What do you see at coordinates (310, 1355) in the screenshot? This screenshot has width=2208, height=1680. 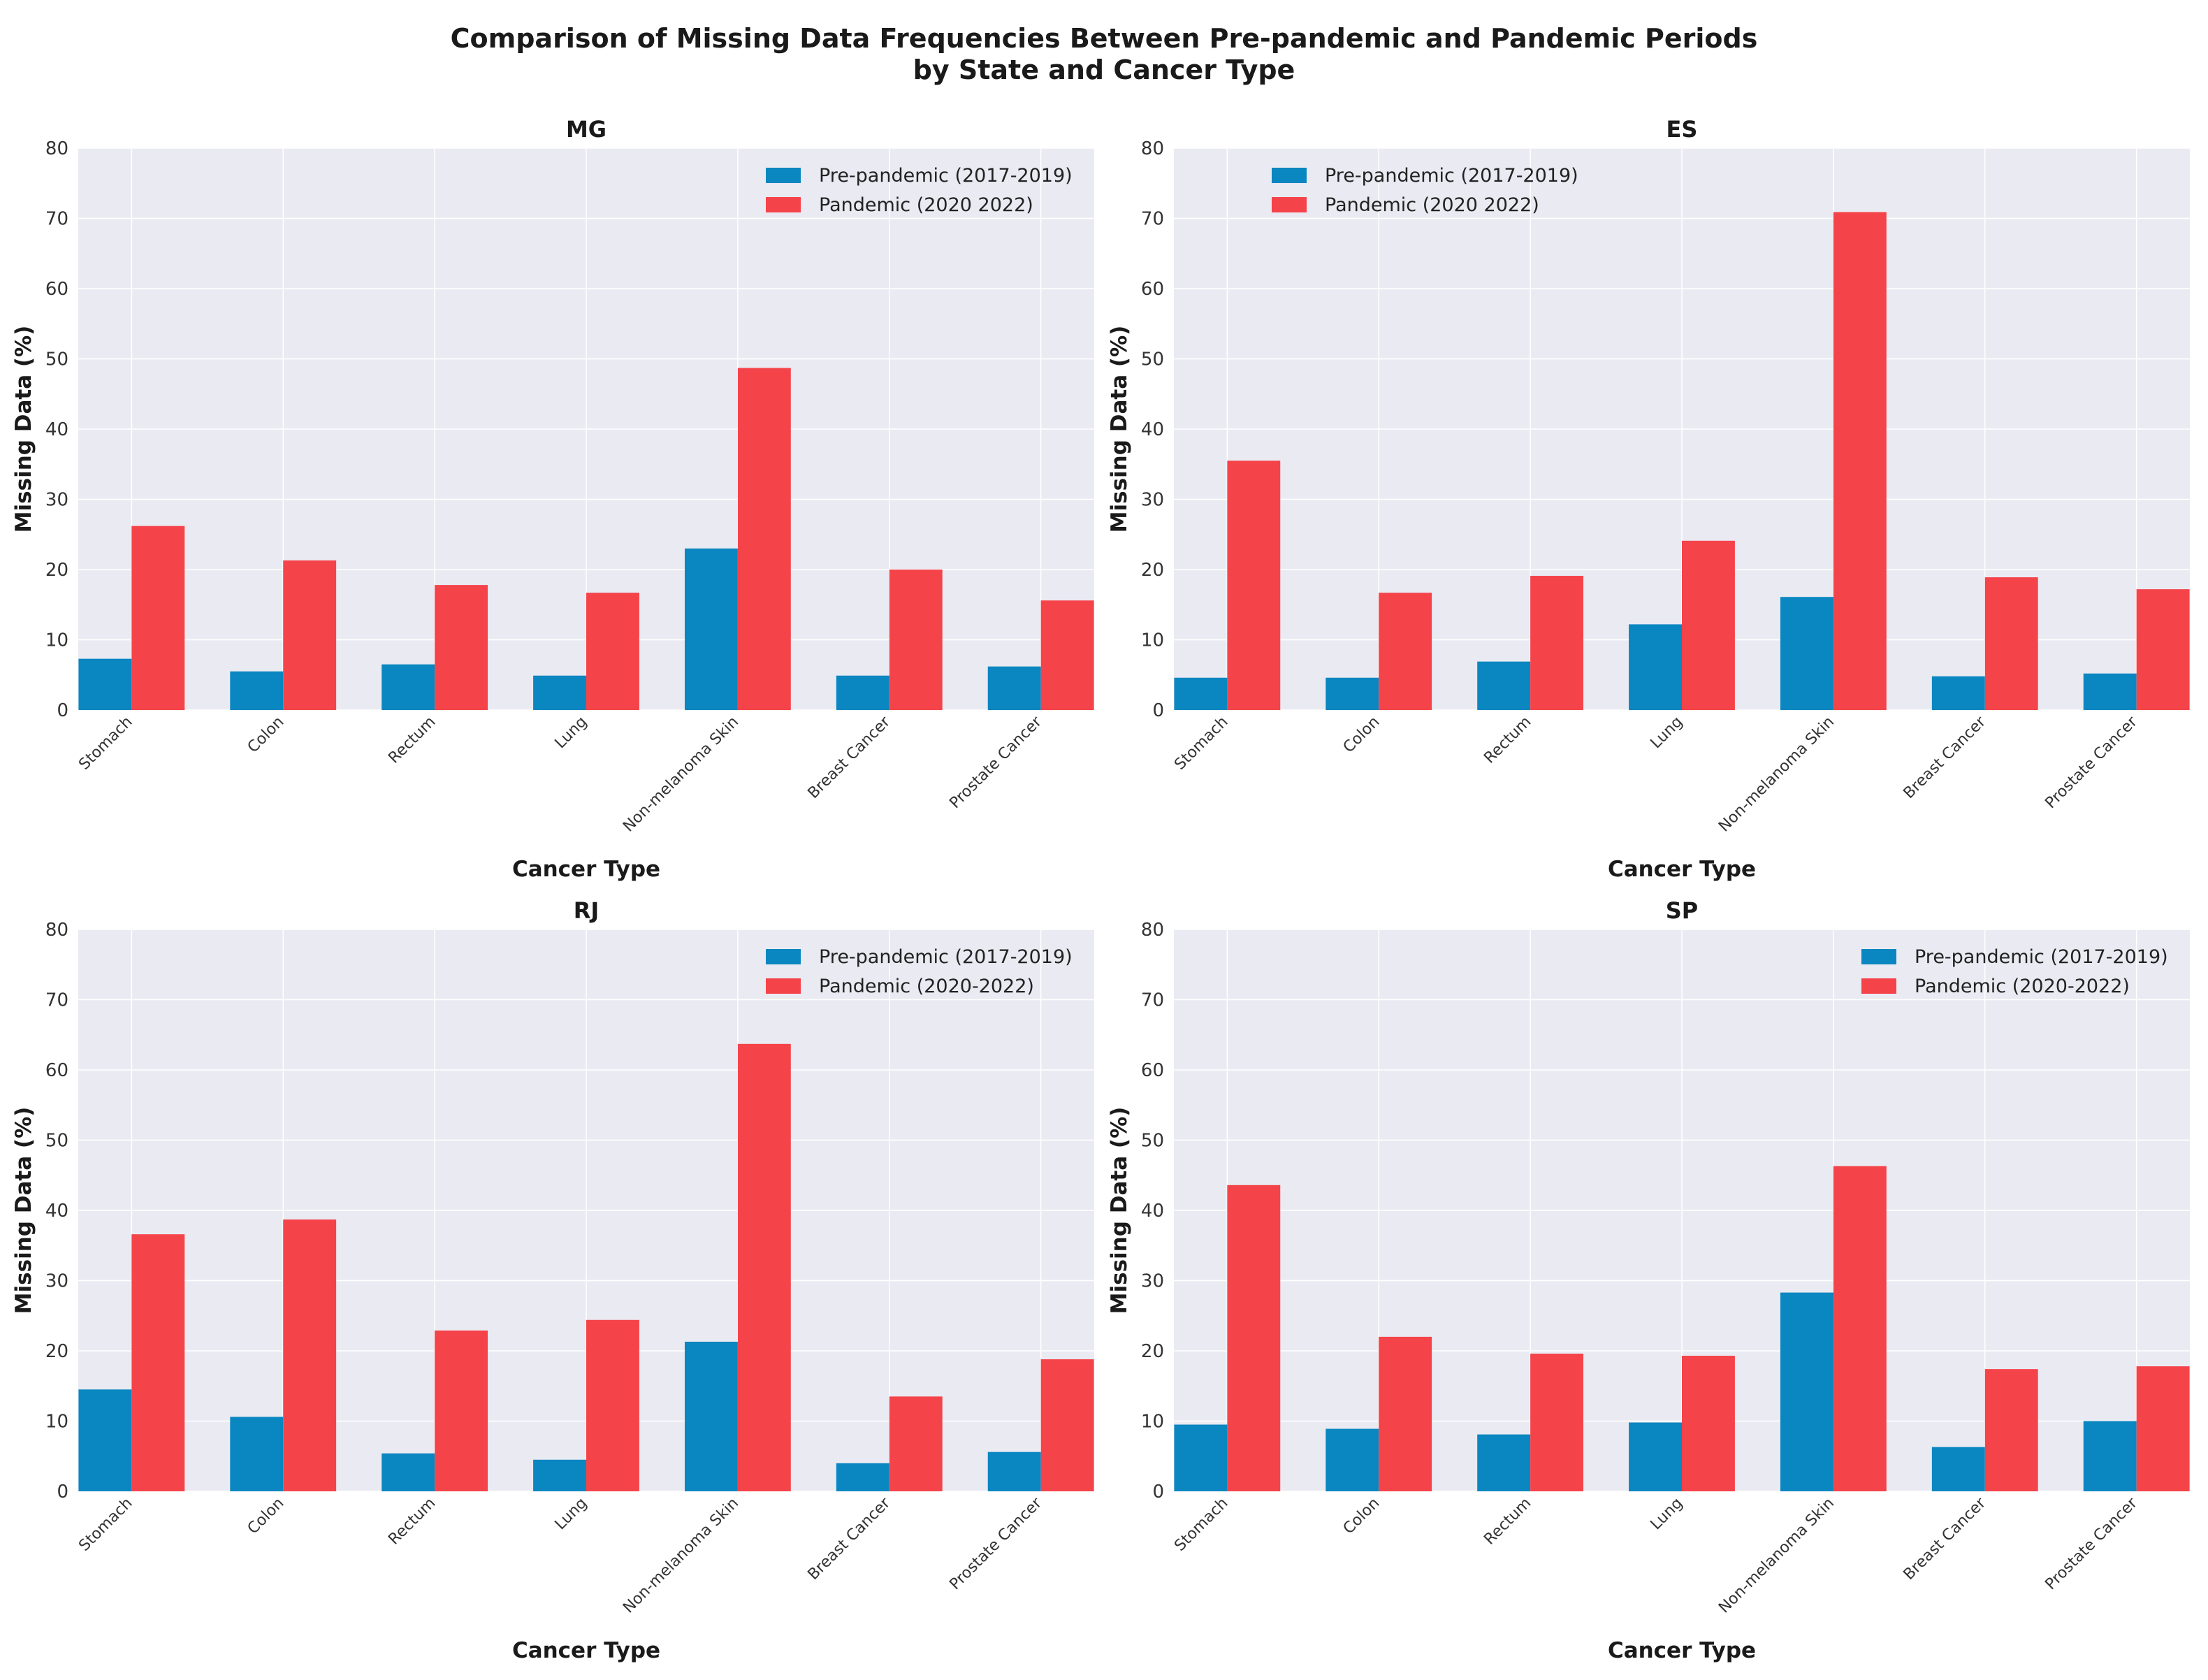 I see `bar-pandemic-colon` at bounding box center [310, 1355].